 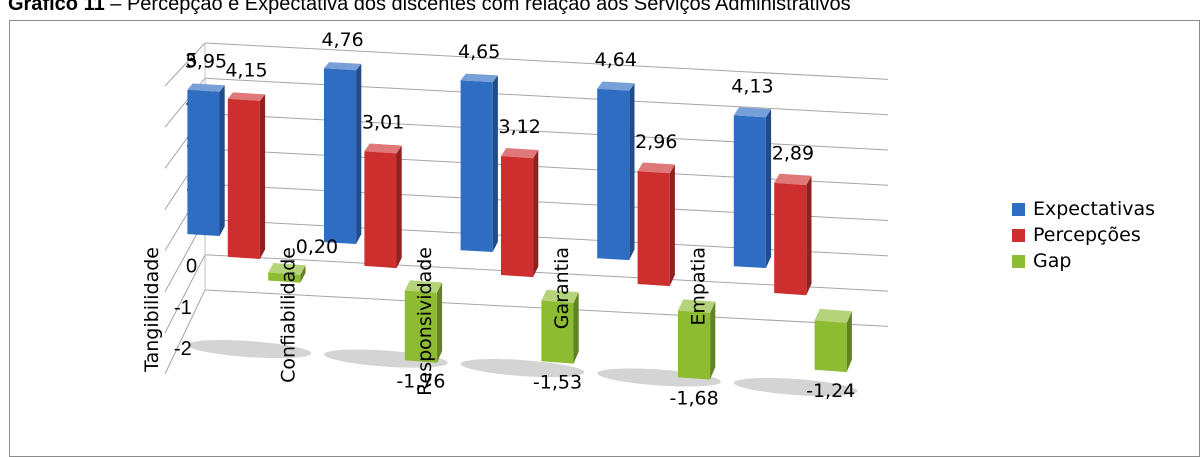 I want to click on gridline--1, so click(x=546, y=273).